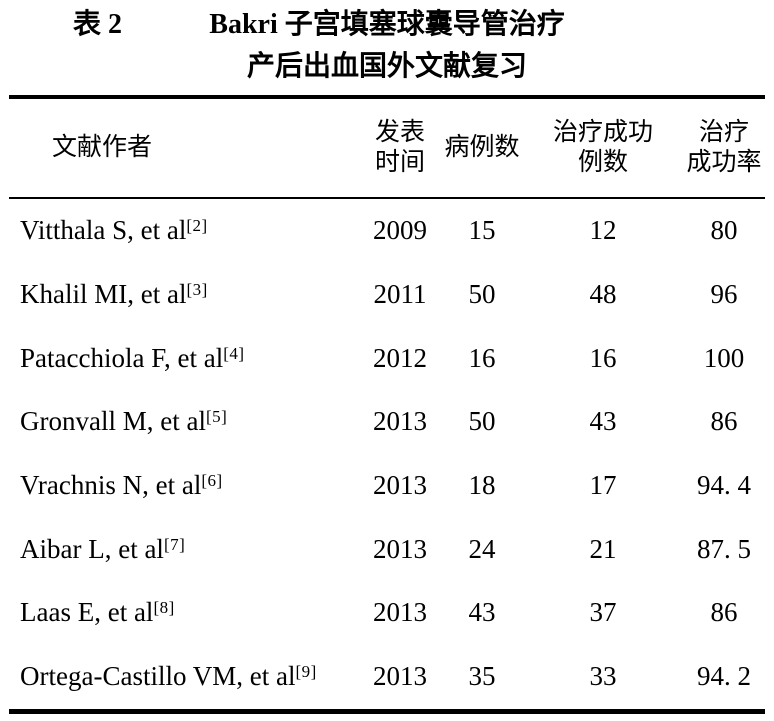 This screenshot has width=774, height=721. I want to click on success-cases-cell: 16, so click(603, 357).